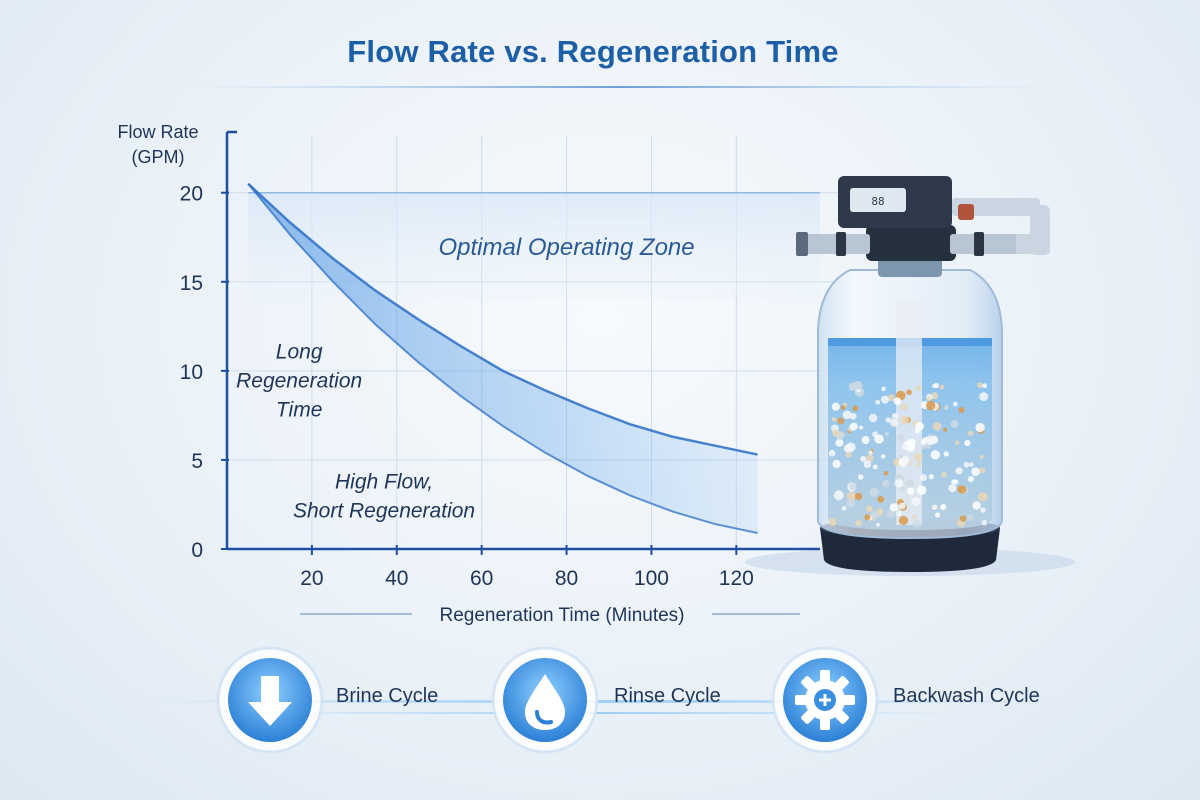  I want to click on glow-streak, so click(600, 713).